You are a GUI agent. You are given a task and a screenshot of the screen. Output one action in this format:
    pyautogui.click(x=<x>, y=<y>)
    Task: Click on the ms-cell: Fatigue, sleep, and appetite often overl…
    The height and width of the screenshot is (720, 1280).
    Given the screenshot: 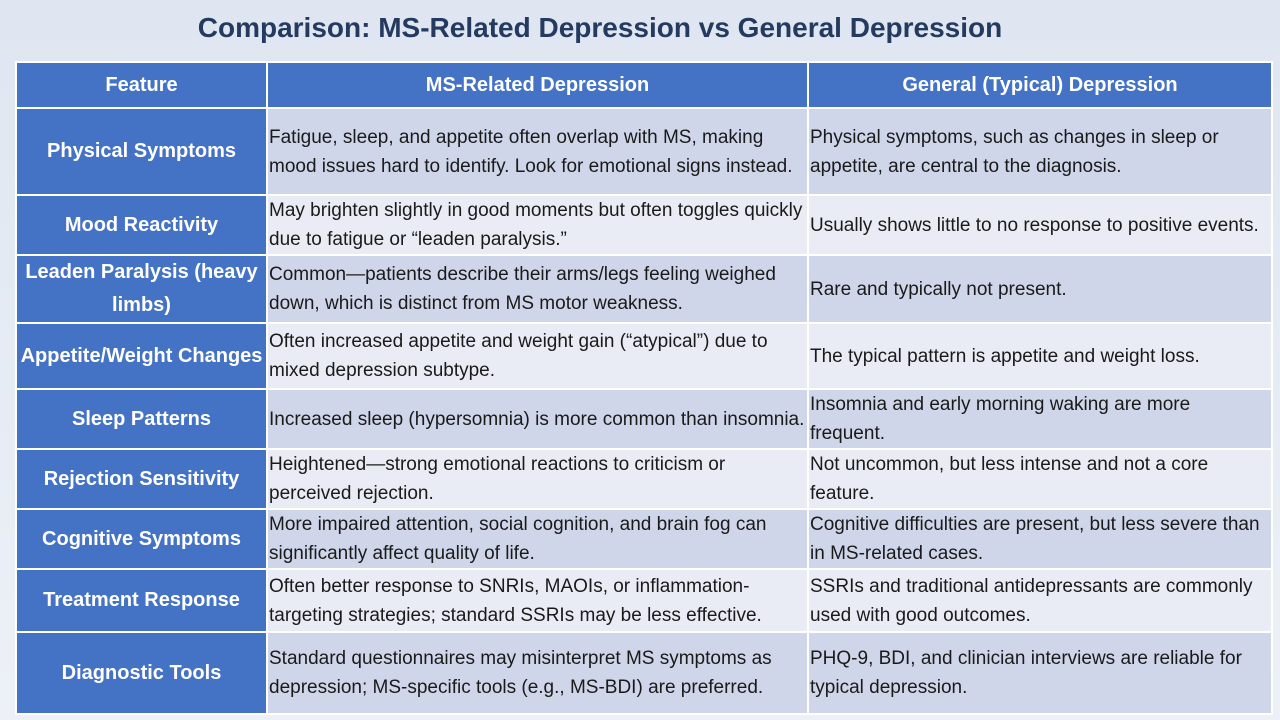 What is the action you would take?
    pyautogui.click(x=537, y=151)
    